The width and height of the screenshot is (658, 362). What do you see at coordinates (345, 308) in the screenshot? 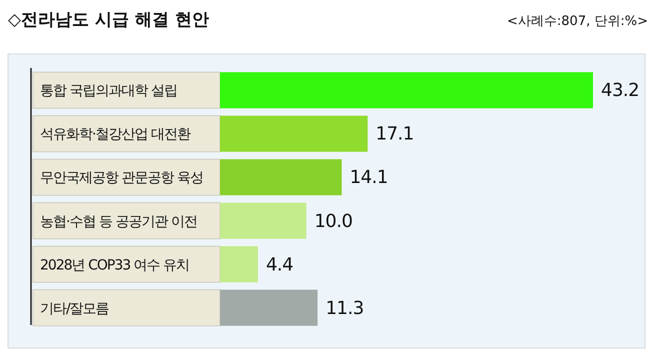
I see `data-label: 11.3` at bounding box center [345, 308].